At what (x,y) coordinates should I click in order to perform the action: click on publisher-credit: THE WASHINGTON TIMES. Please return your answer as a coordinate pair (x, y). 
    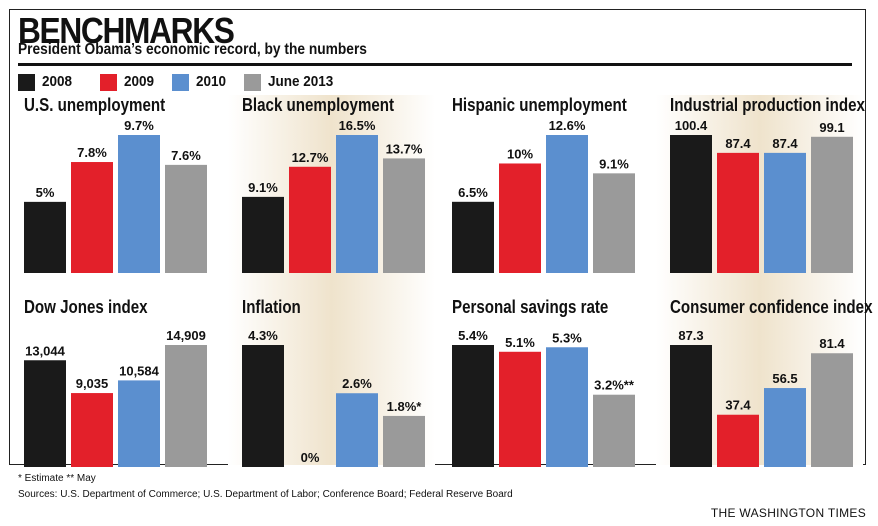
    Looking at the image, I should click on (788, 513).